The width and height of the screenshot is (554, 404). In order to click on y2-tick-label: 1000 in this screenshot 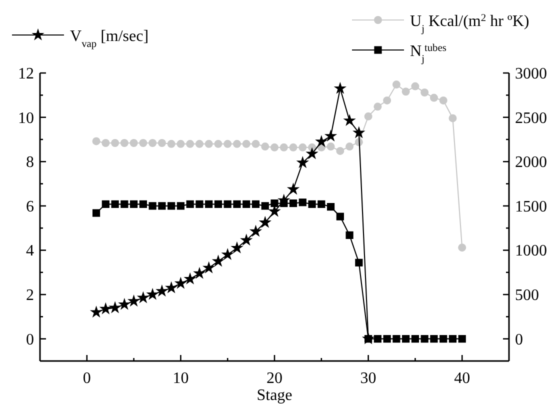, I will do `click(531, 251)`.